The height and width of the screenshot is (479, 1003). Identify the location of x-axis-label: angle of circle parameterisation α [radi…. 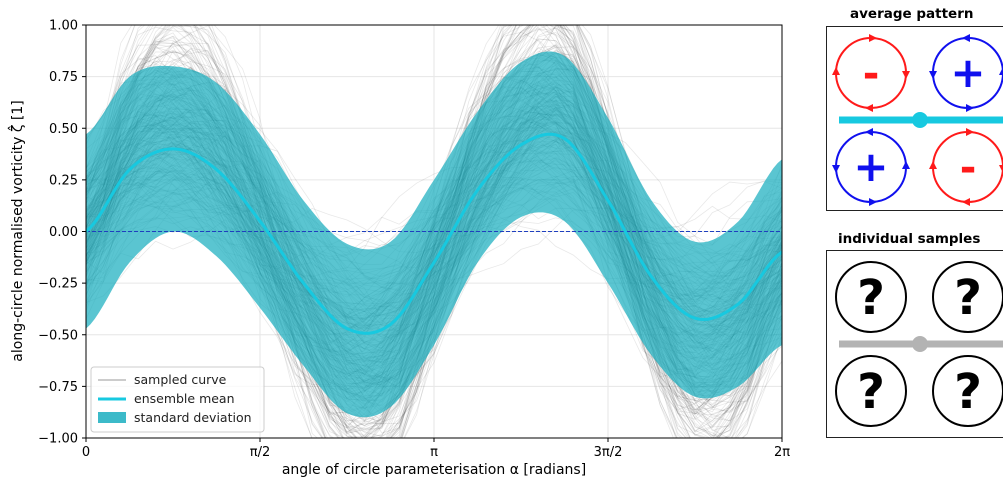
(434, 470).